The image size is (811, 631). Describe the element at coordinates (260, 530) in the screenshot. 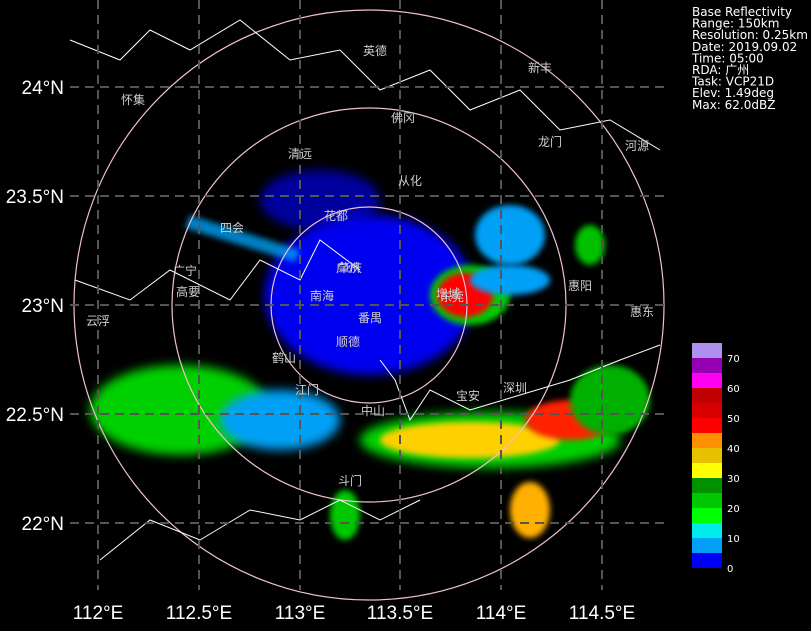

I see `coastline` at that location.